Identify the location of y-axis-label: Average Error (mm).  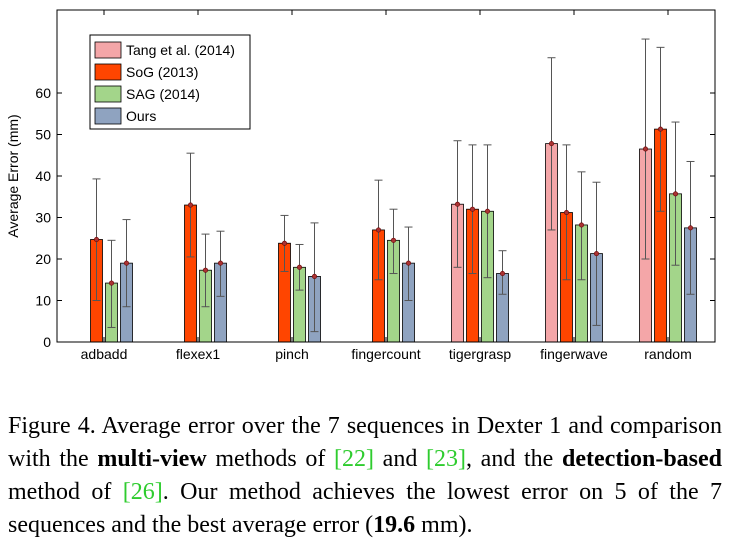
(13, 175).